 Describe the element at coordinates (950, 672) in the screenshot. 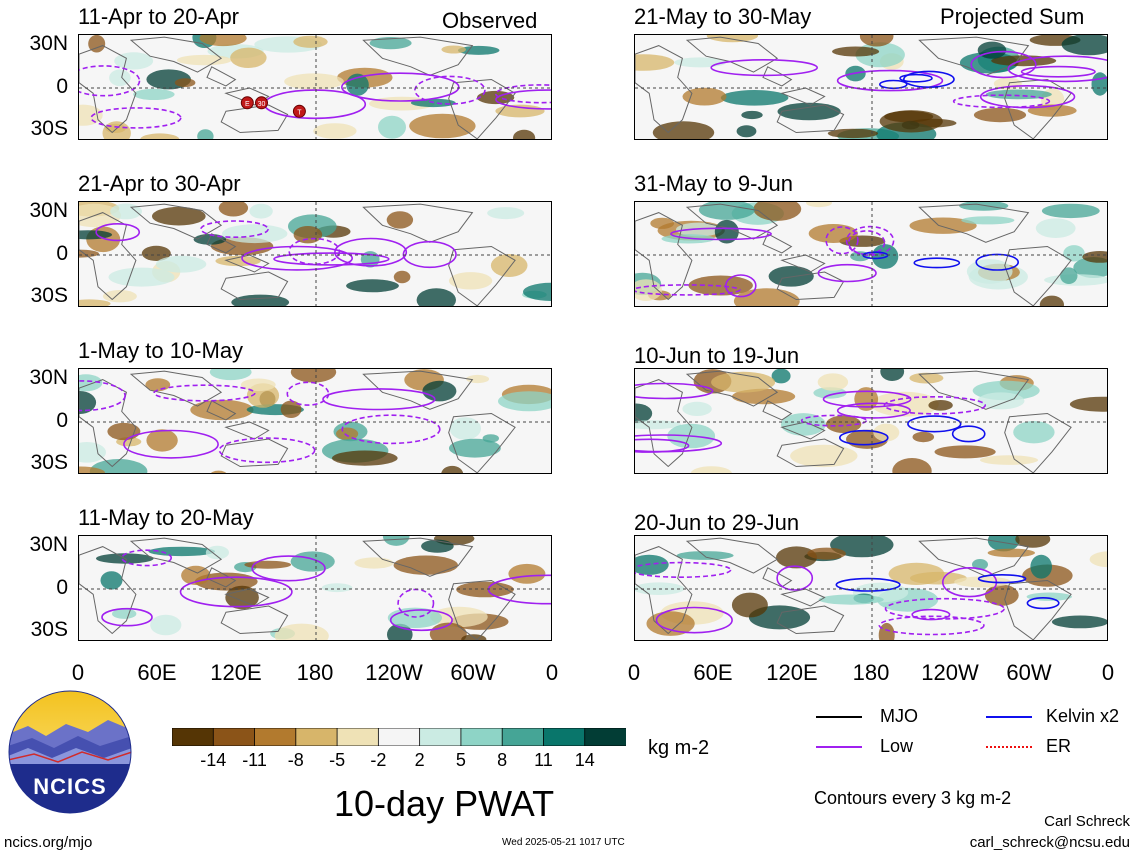

I see `lon-tick-label: 120W` at that location.